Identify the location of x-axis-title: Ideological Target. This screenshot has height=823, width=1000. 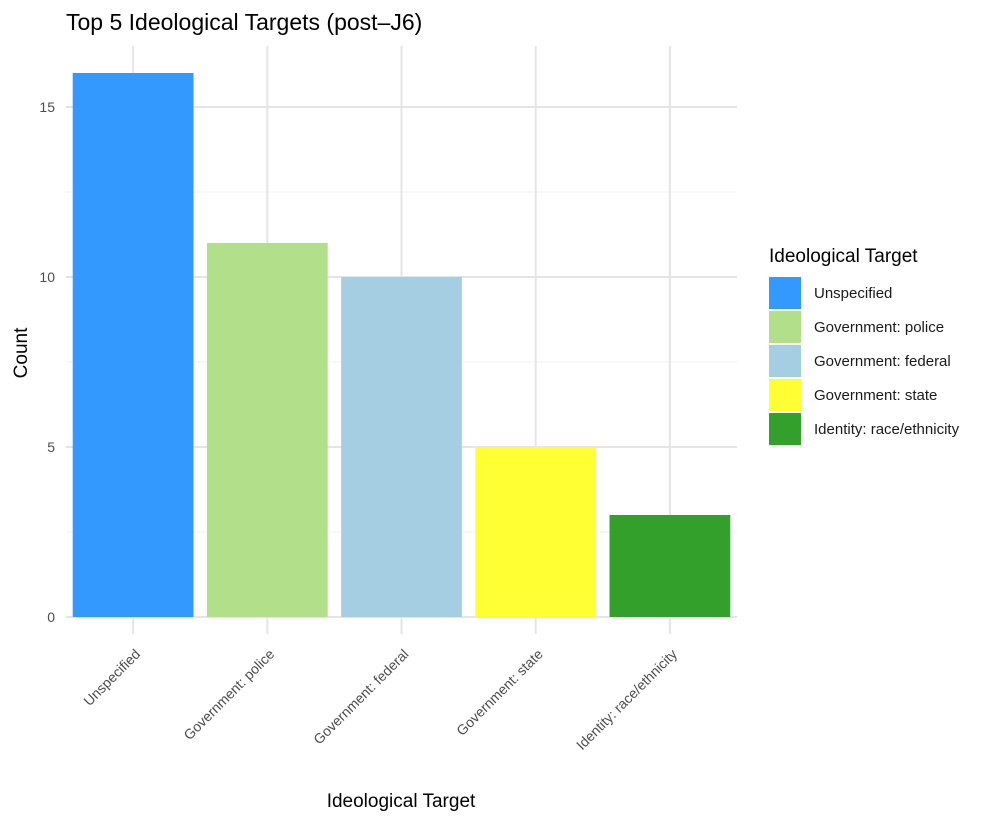
(401, 801).